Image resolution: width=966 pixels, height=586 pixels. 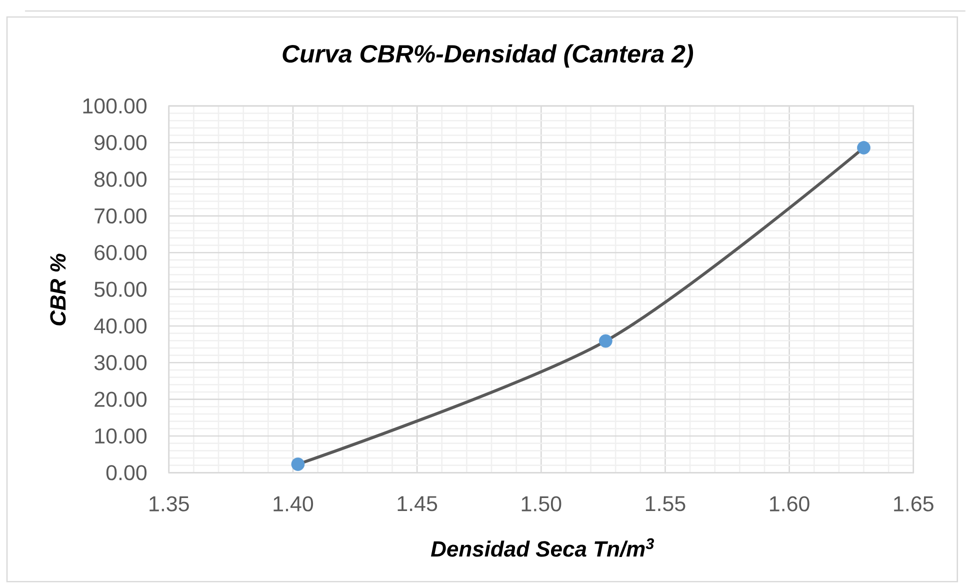 What do you see at coordinates (488, 56) in the screenshot?
I see `chart-title: Curva CBR%-Densidad (Cantera 2)` at bounding box center [488, 56].